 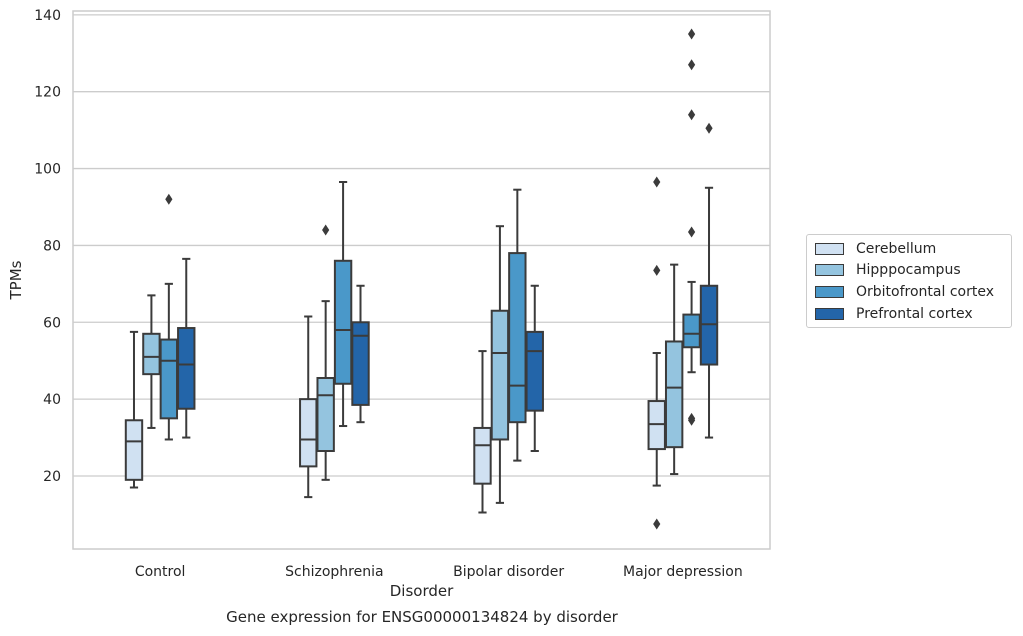 What do you see at coordinates (914, 314) in the screenshot?
I see `legend-label: Prefrontal cortex` at bounding box center [914, 314].